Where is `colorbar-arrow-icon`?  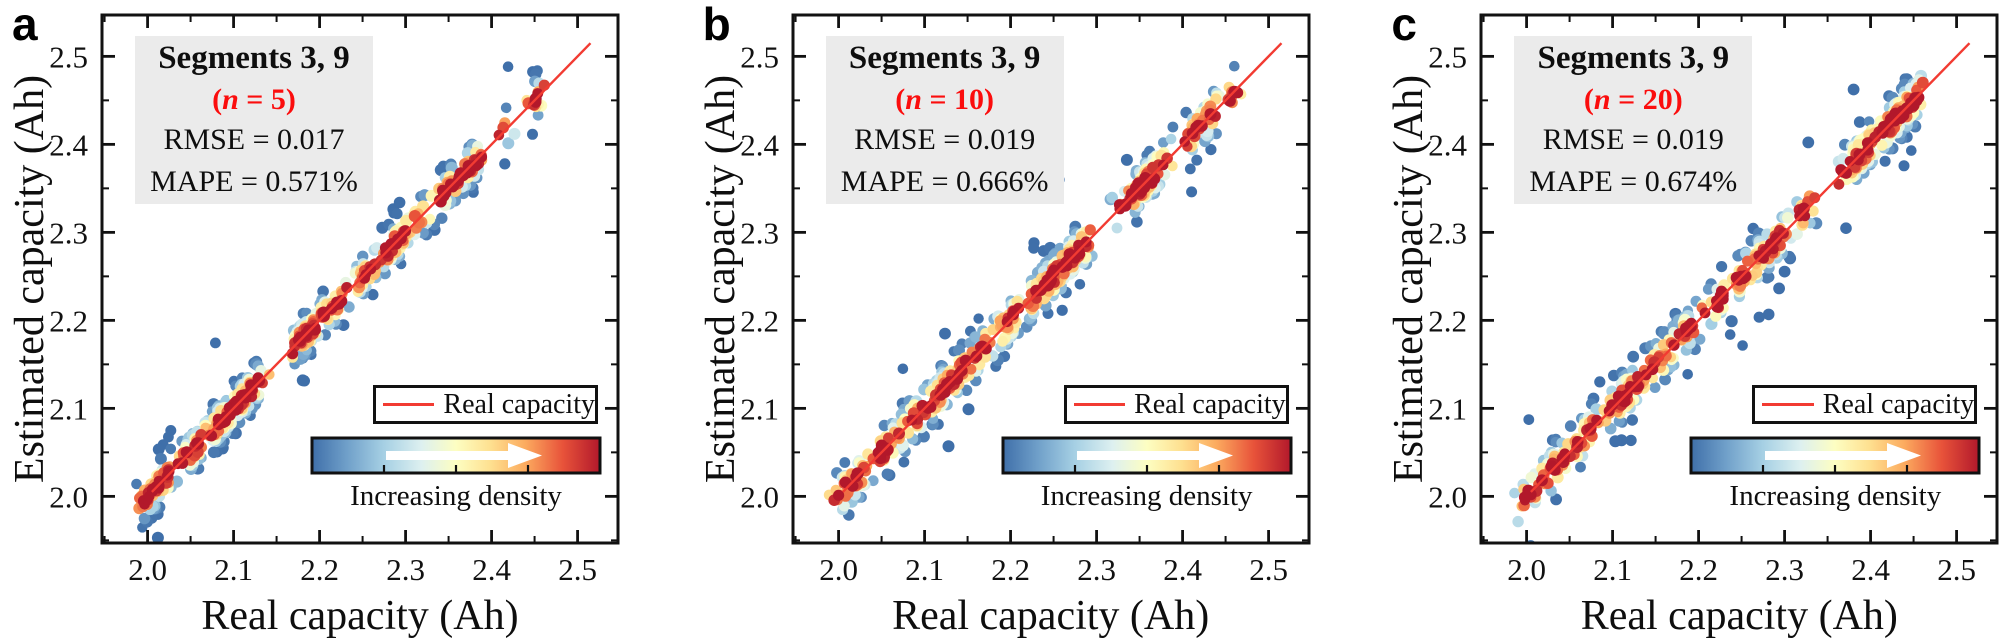
colorbar-arrow-icon is located at coordinates (1843, 455).